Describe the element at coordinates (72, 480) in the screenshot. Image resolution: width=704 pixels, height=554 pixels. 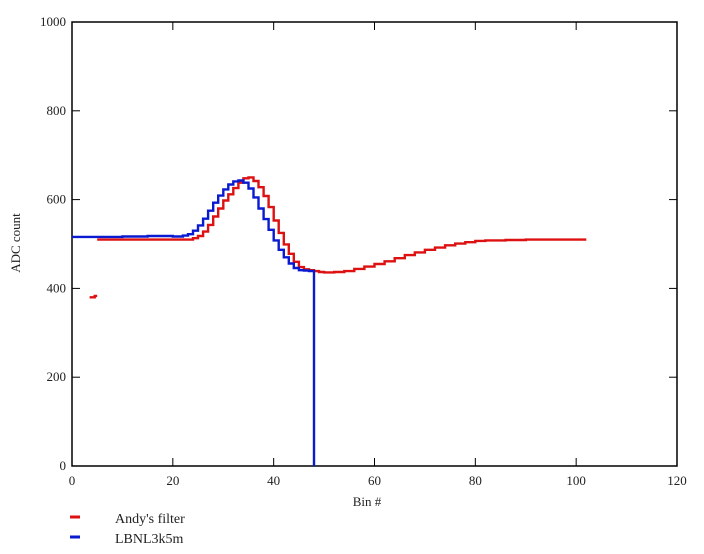
I see `x-tick-label-0: 0` at that location.